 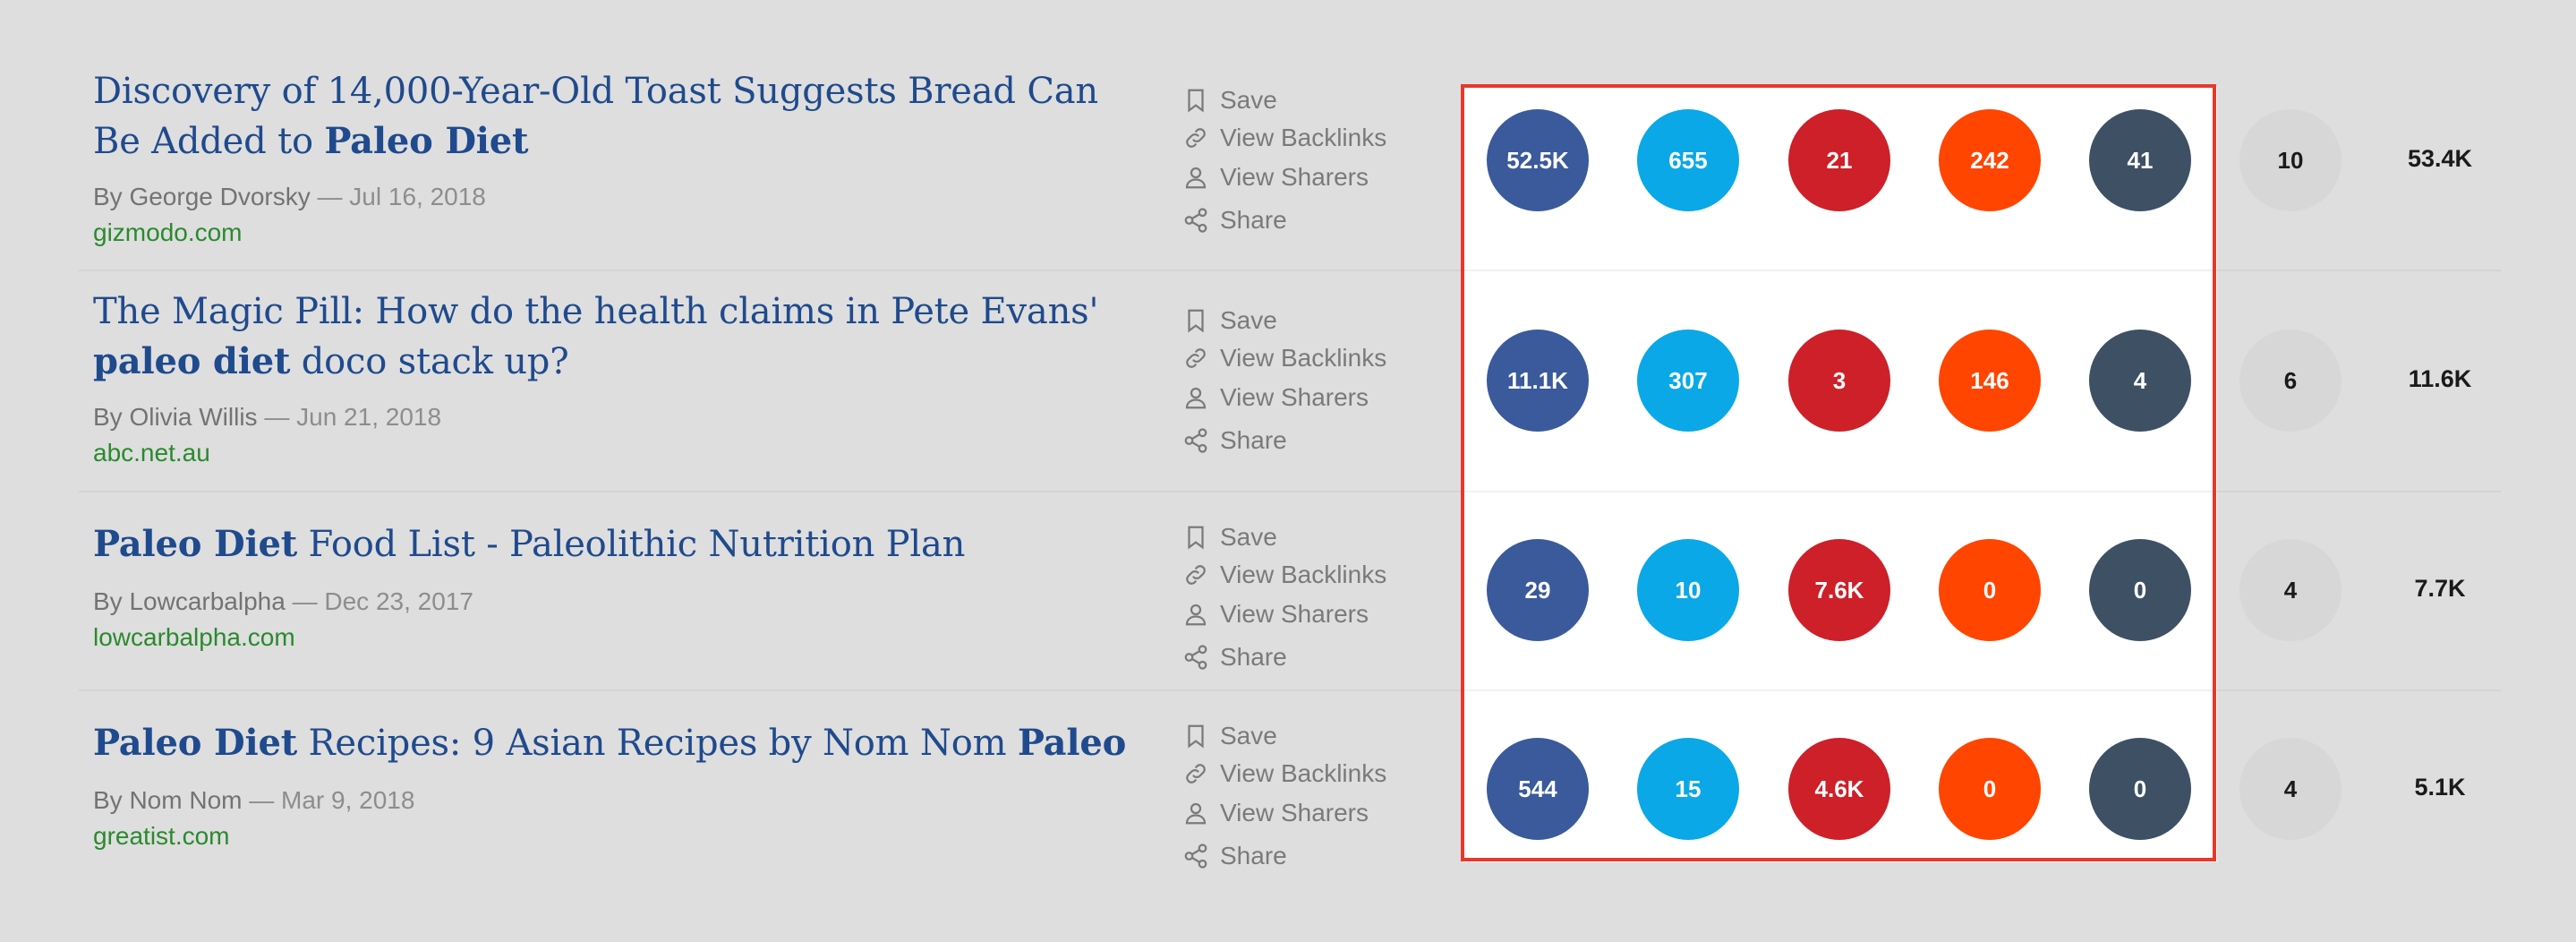 What do you see at coordinates (379, 601) in the screenshot?
I see `article-date: — Dec 23, 2017` at bounding box center [379, 601].